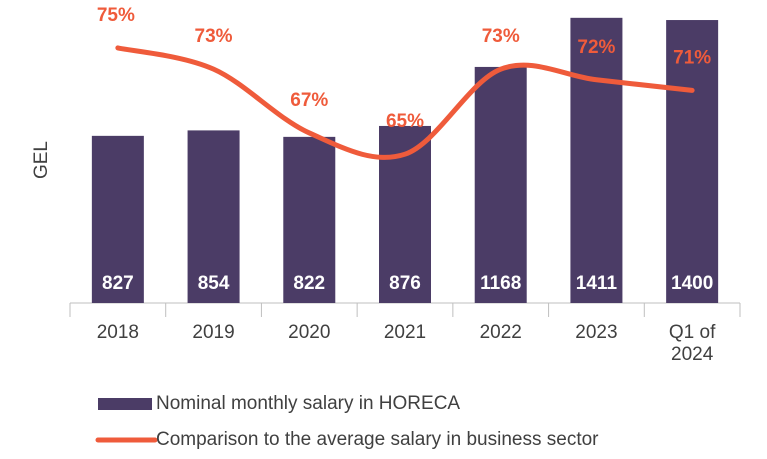 The width and height of the screenshot is (767, 459). What do you see at coordinates (41, 160) in the screenshot?
I see `y-axis-label: GEL` at bounding box center [41, 160].